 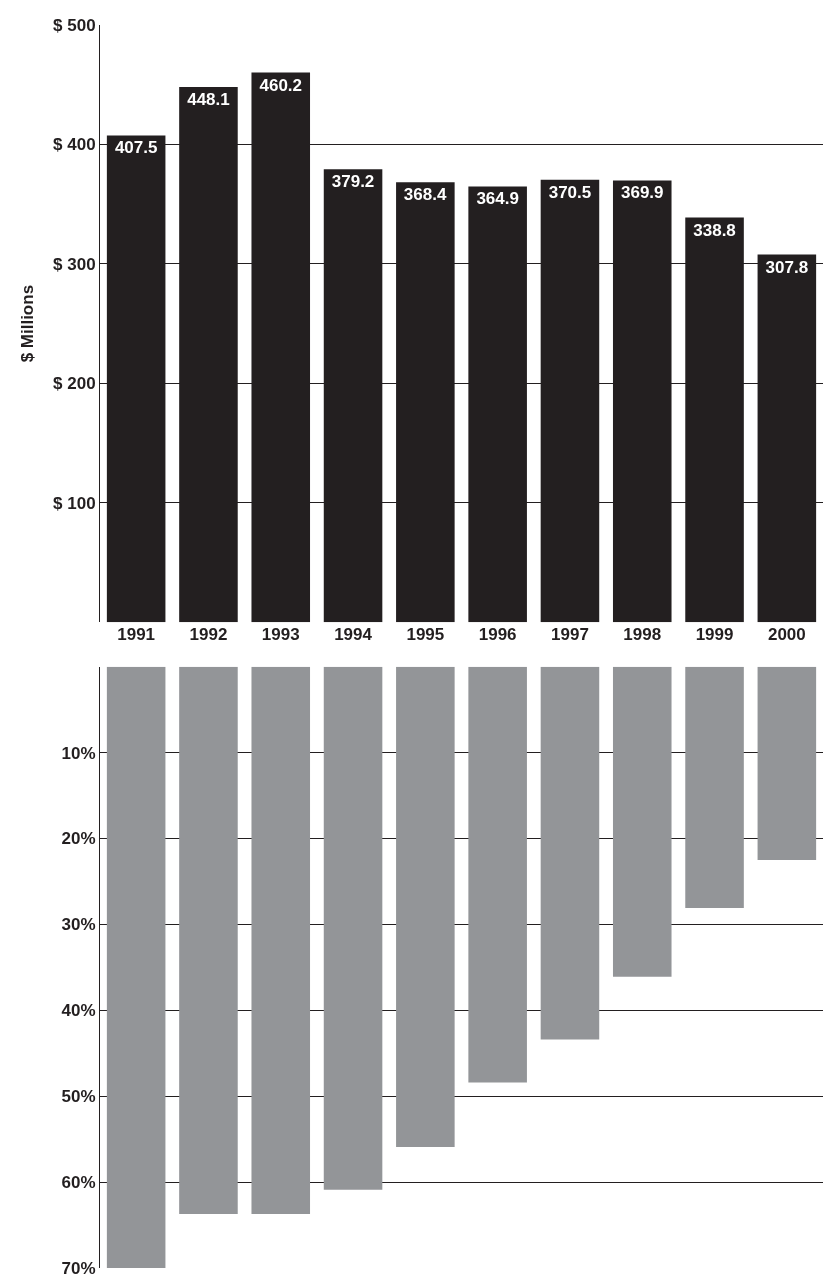 What do you see at coordinates (74, 264) in the screenshot?
I see `y-tick-label: $ 300` at bounding box center [74, 264].